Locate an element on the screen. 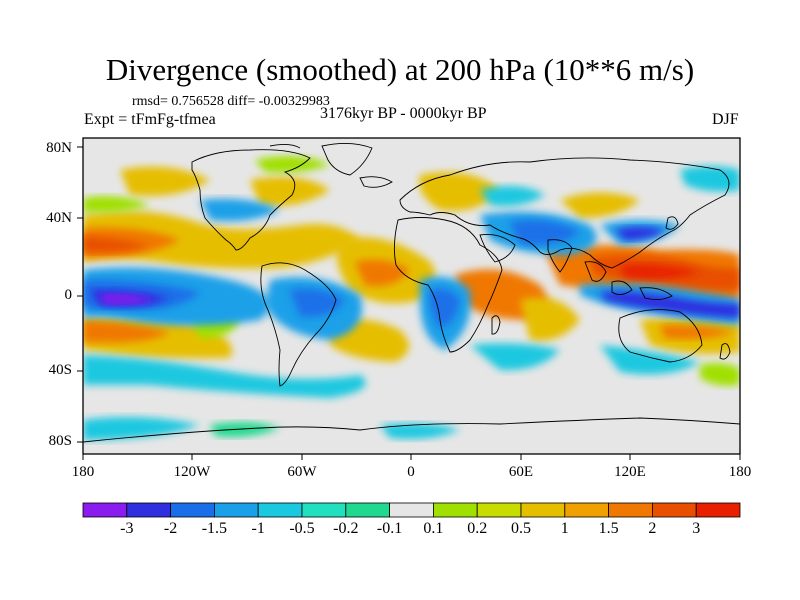 The image size is (800, 600). experiment-label: Expt = tFmFg-tfmea is located at coordinates (150, 119).